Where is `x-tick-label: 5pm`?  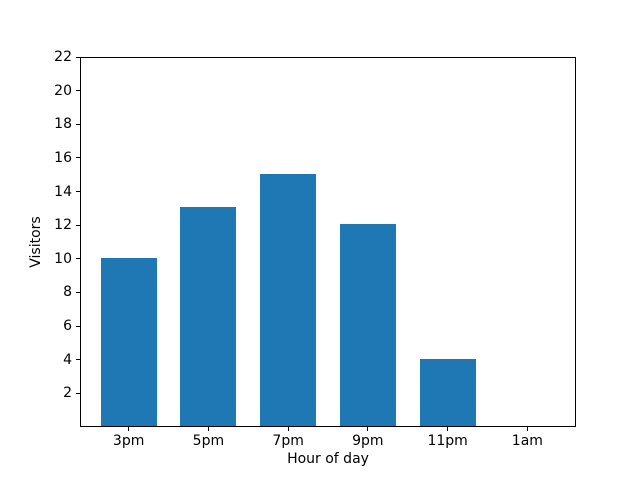 x-tick-label: 5pm is located at coordinates (208, 441).